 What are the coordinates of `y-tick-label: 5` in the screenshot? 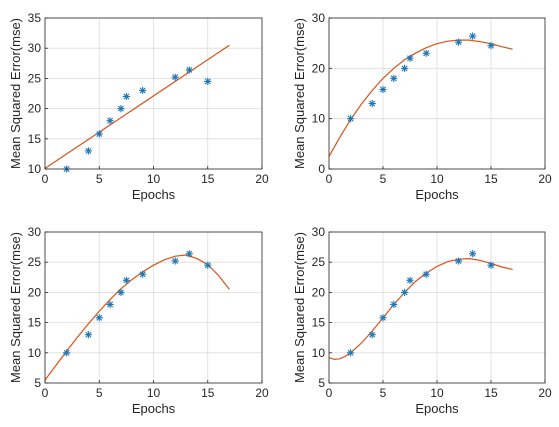 It's located at (321, 383).